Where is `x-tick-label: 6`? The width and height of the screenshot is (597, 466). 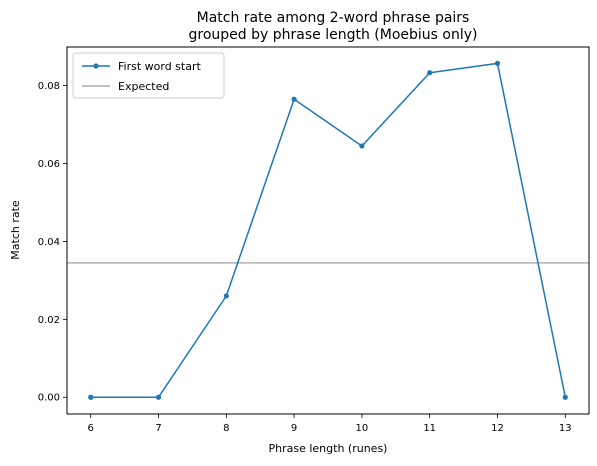
x-tick-label: 6 is located at coordinates (91, 428).